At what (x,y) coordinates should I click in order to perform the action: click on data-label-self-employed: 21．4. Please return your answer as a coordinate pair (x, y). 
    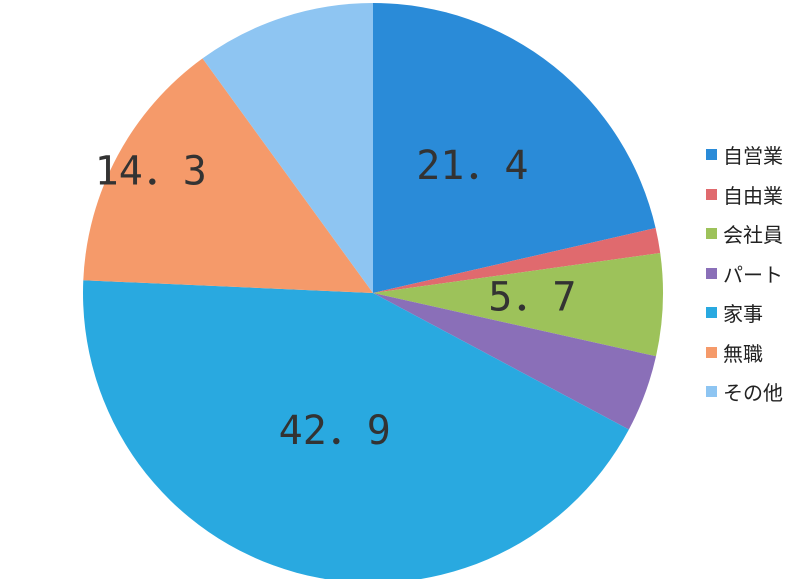
    Looking at the image, I should click on (472, 166).